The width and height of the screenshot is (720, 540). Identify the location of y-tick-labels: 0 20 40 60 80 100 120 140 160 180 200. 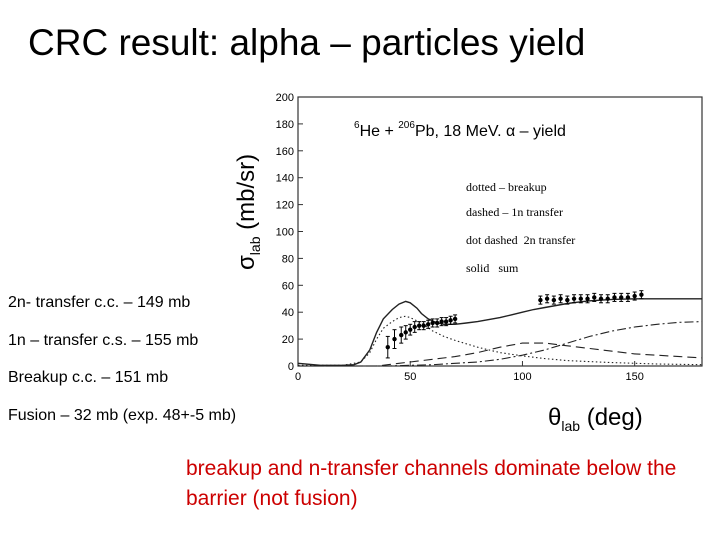
(285, 232).